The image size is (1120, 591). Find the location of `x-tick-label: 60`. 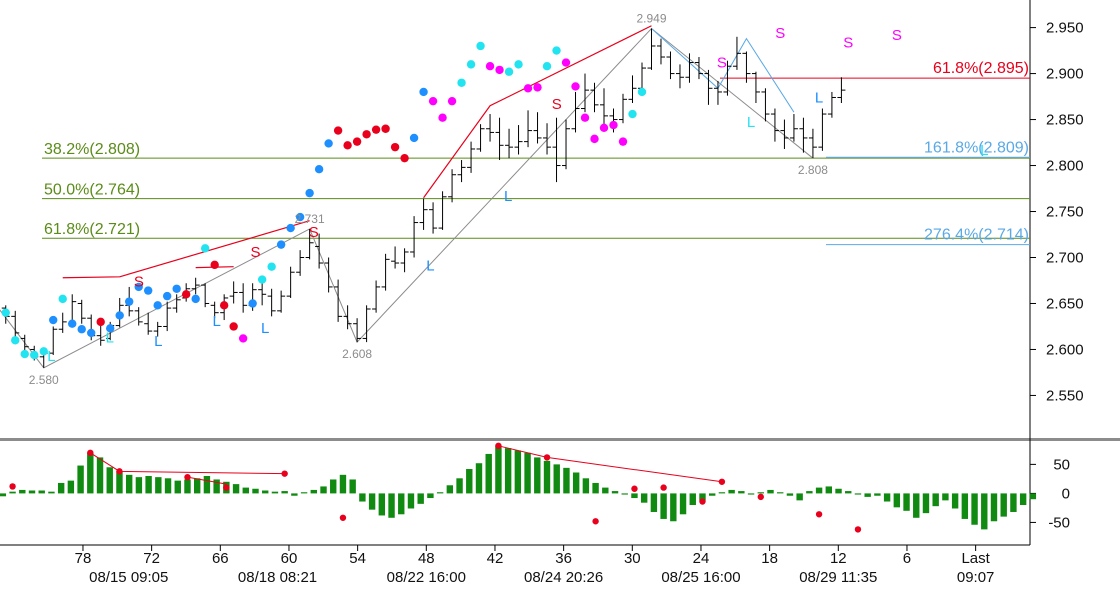

x-tick-label: 60 is located at coordinates (289, 558).